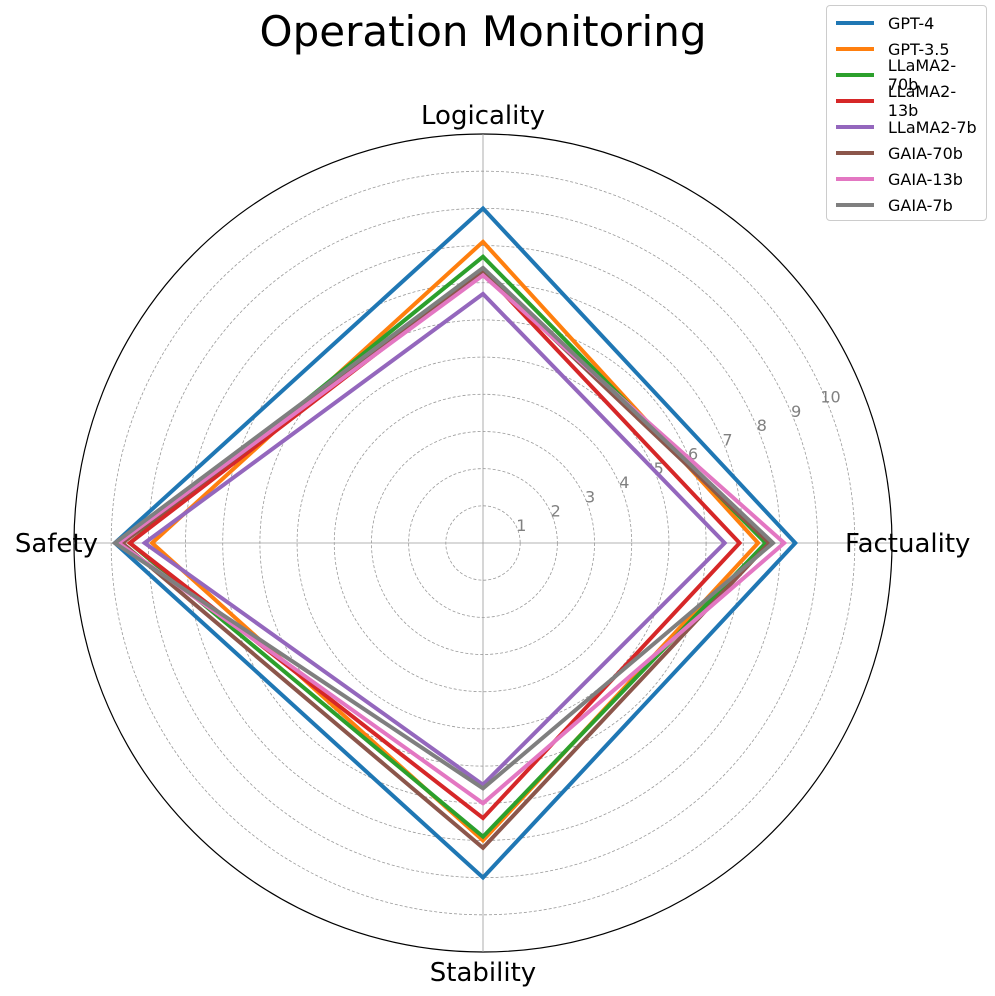 The height and width of the screenshot is (996, 995). Describe the element at coordinates (932, 127) in the screenshot. I see `legend-label: LLaMA2-7b` at that location.